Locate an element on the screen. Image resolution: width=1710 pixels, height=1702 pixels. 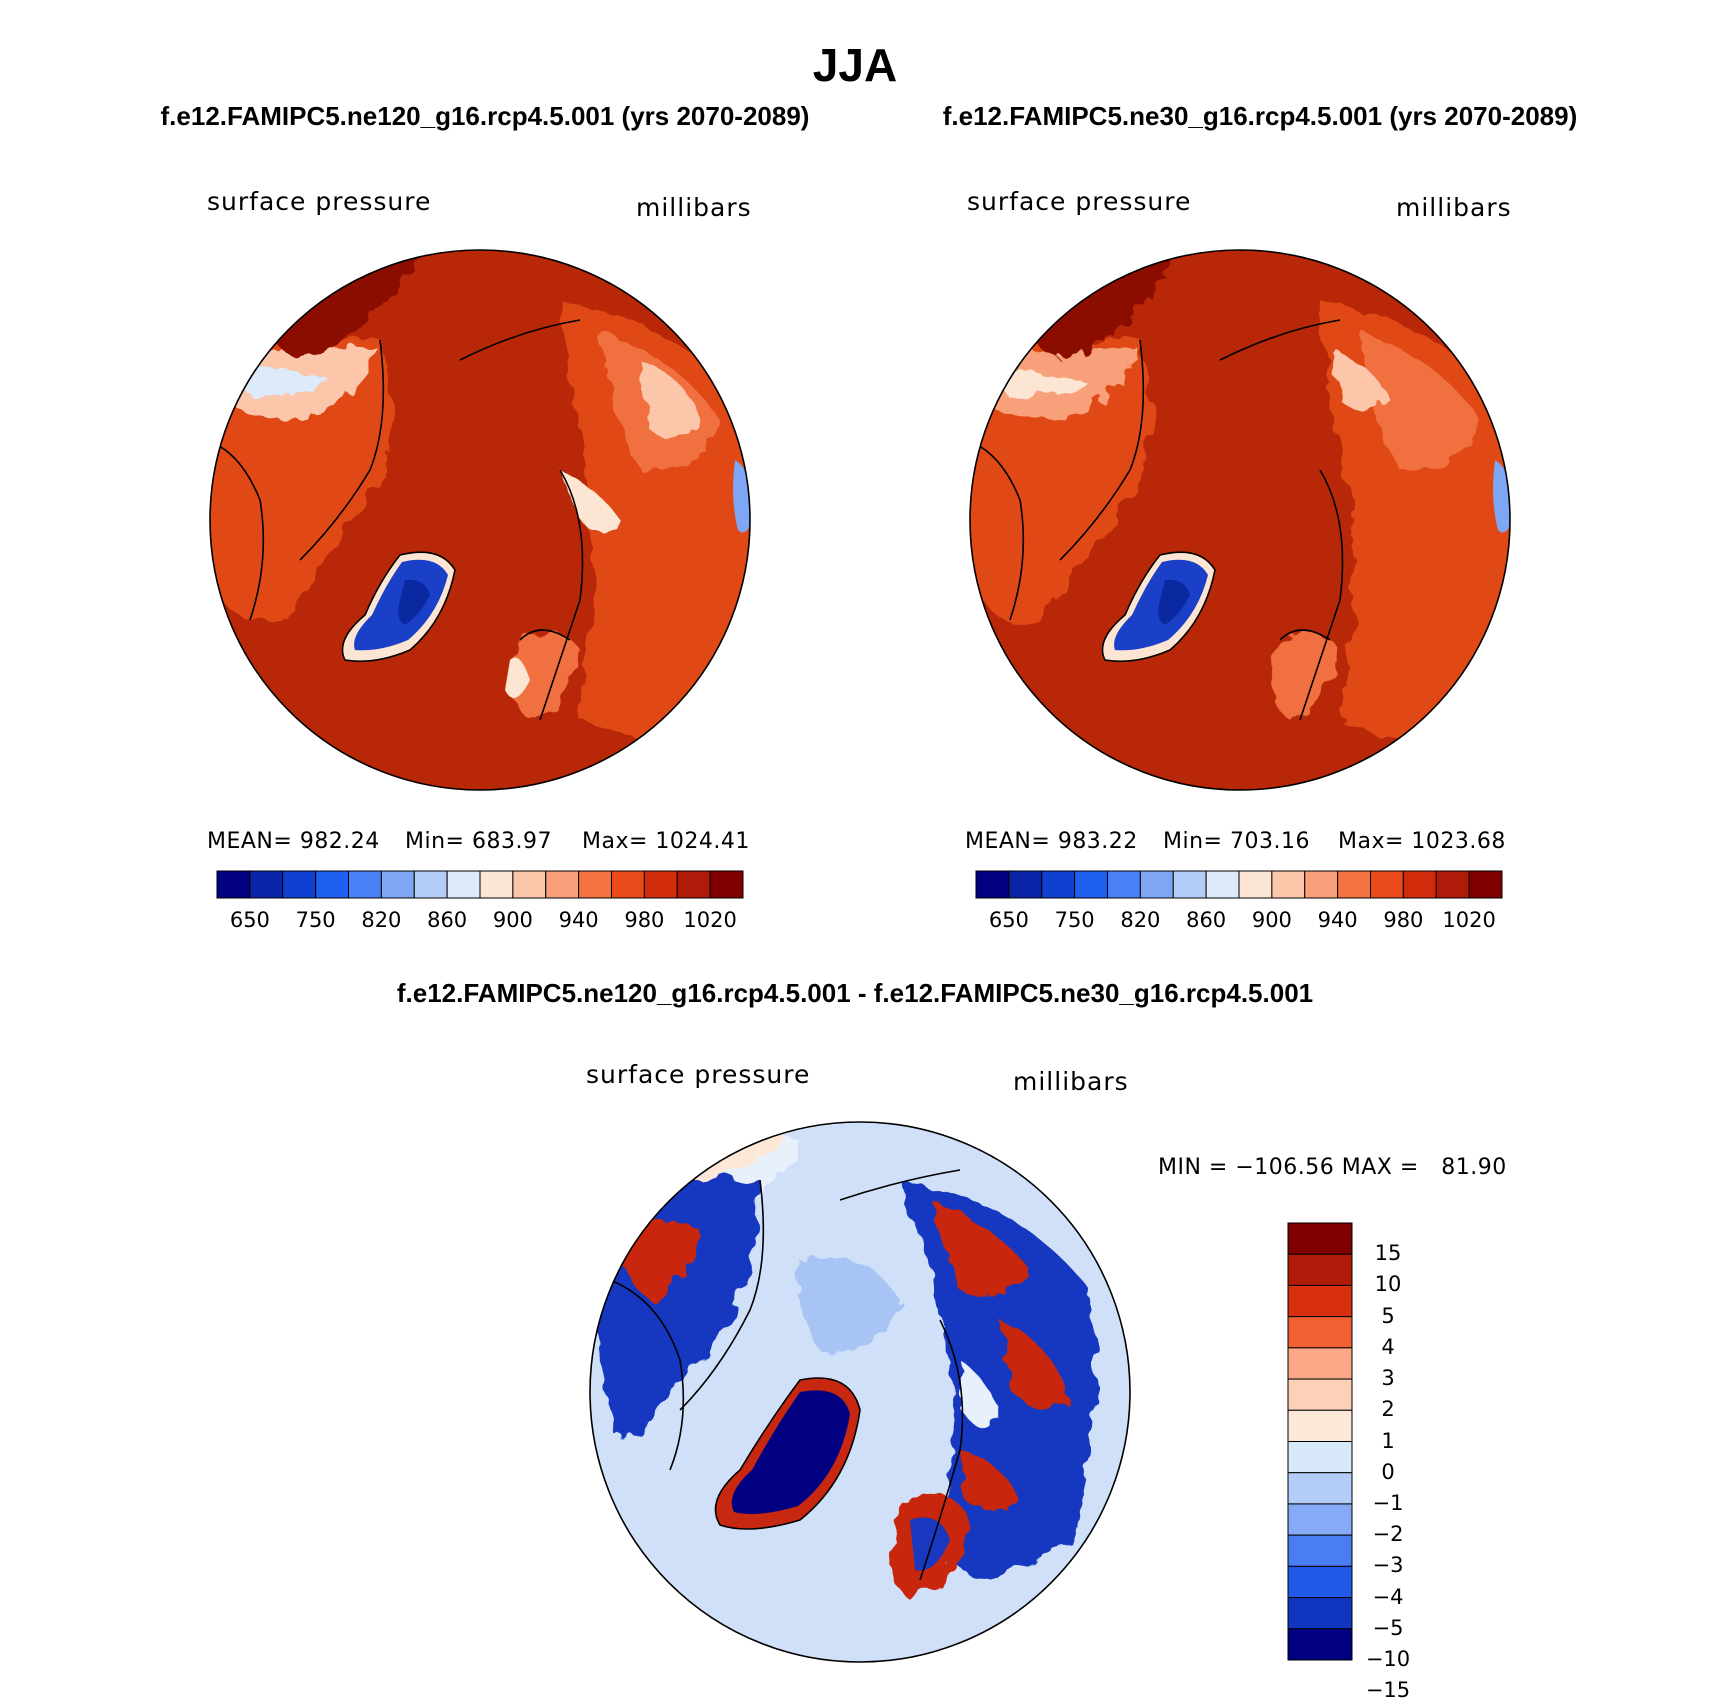
colorbar-tick-label: 15 is located at coordinates (1388, 1253).